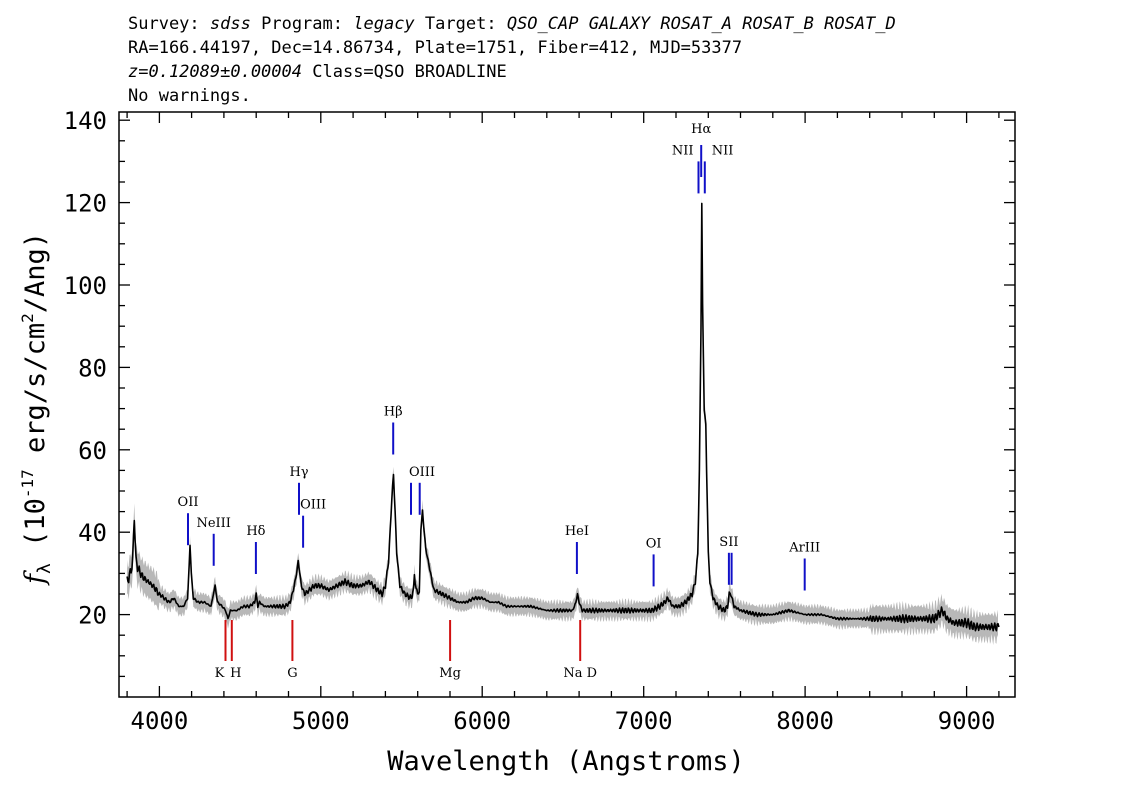  I want to click on redshift-value: z=0.12089±0.00004, so click(215, 72).